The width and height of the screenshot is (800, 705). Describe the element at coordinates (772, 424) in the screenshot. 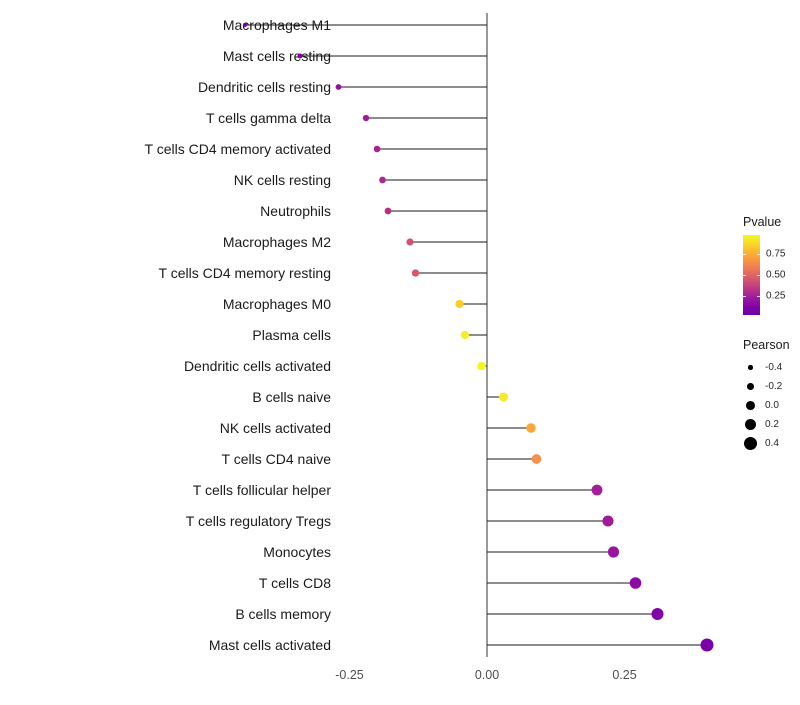

I see `pearson-size-label: 0.2` at that location.